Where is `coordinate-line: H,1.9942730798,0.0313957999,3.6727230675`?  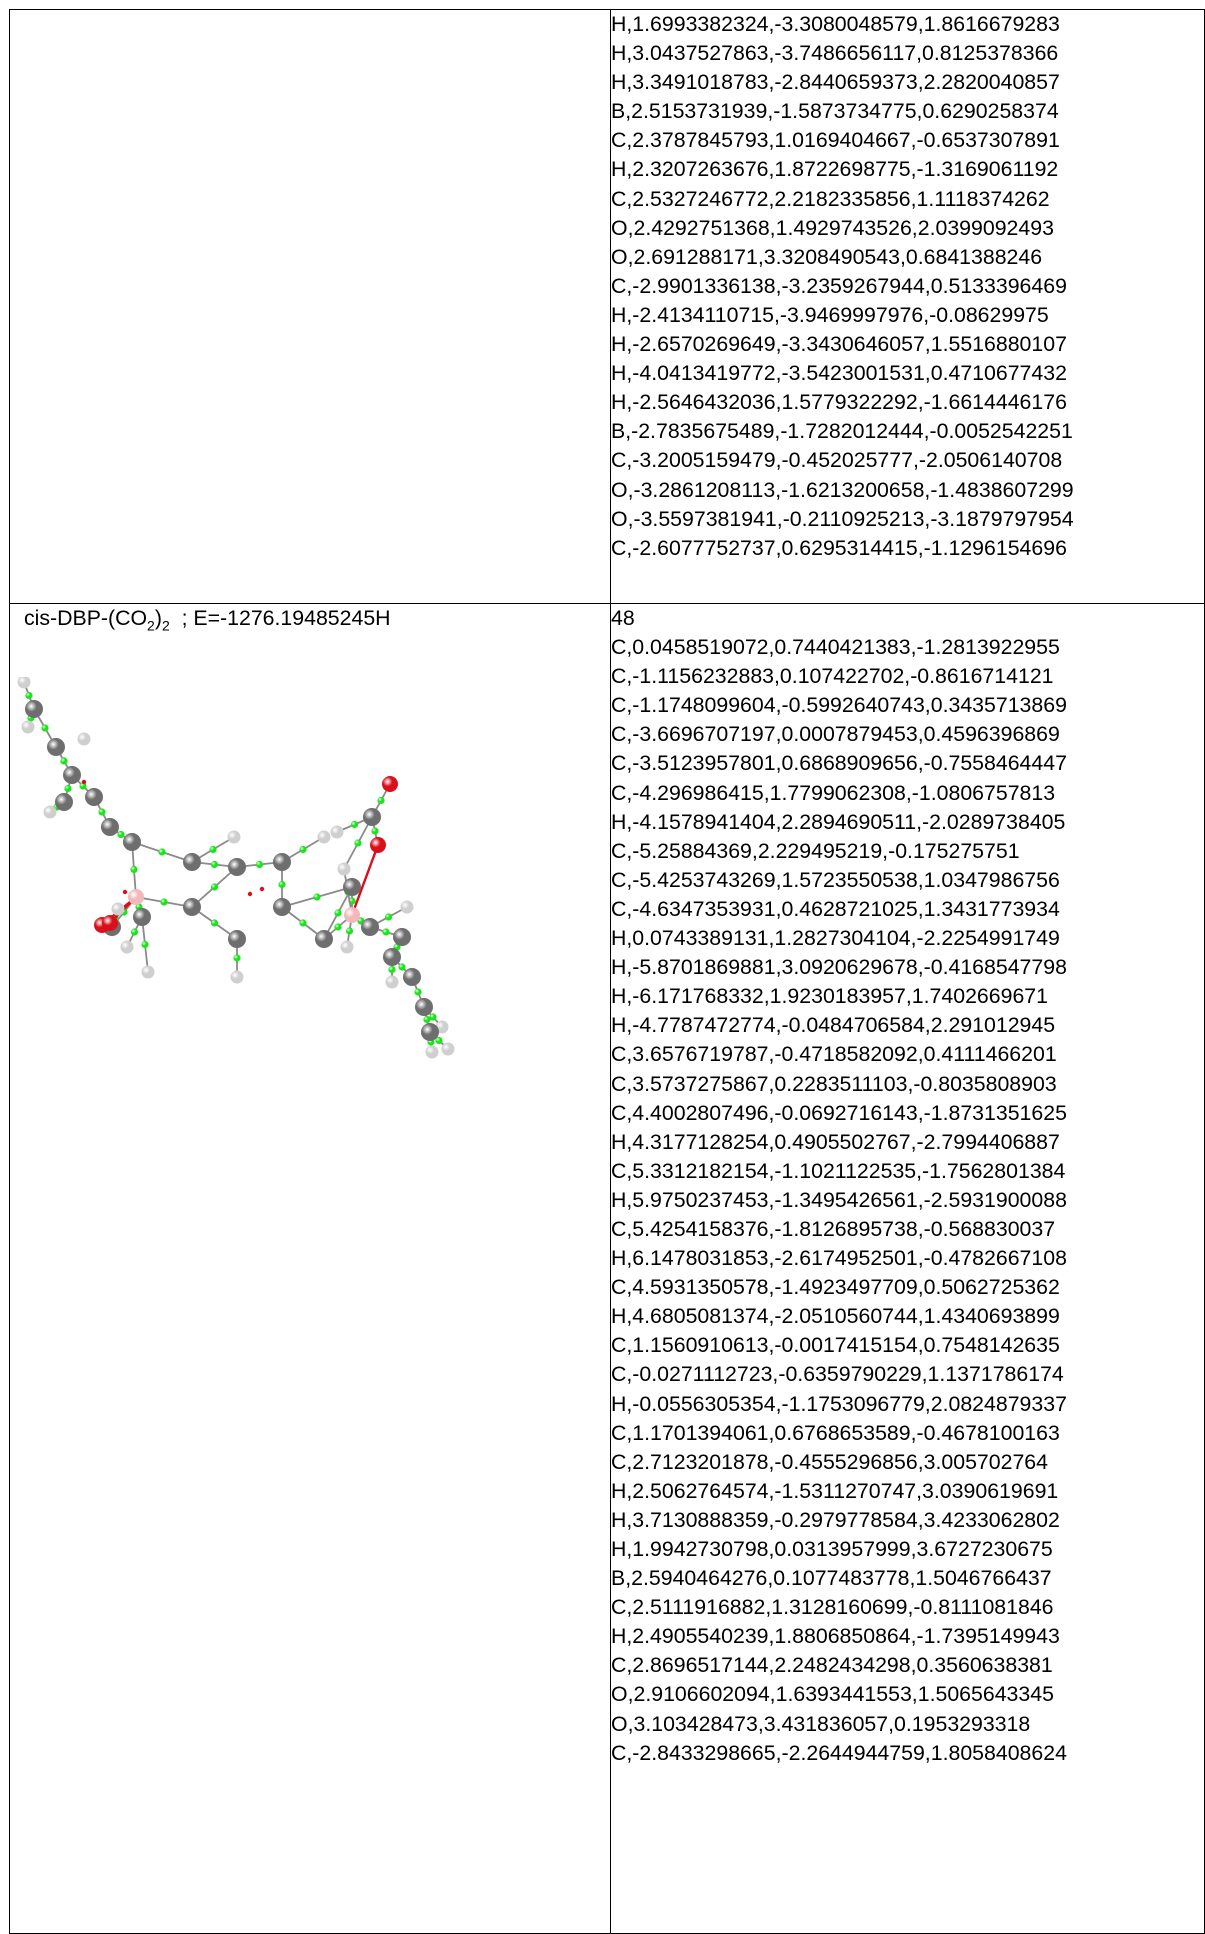 coordinate-line: H,1.9942730798,0.0313957999,3.6727230675 is located at coordinates (832, 1549).